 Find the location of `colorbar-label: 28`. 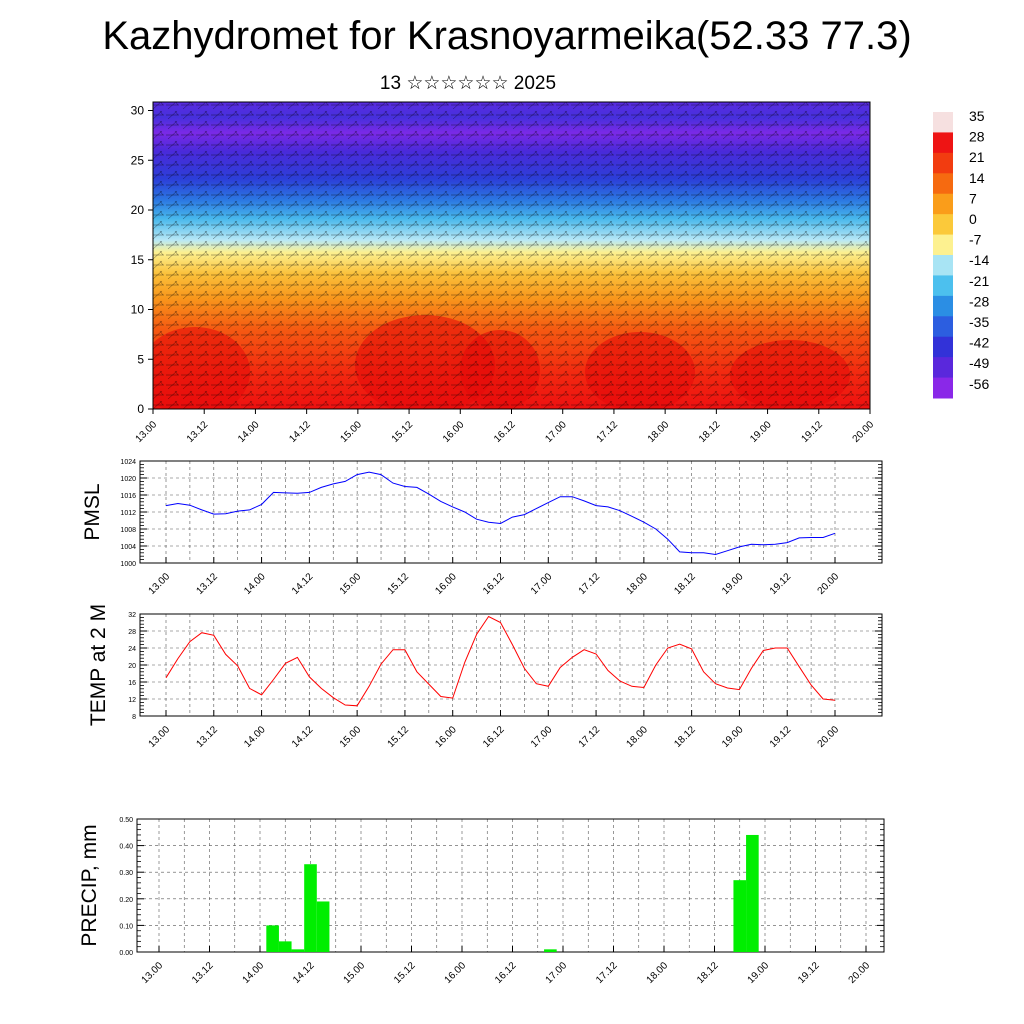

colorbar-label: 28 is located at coordinates (977, 137).